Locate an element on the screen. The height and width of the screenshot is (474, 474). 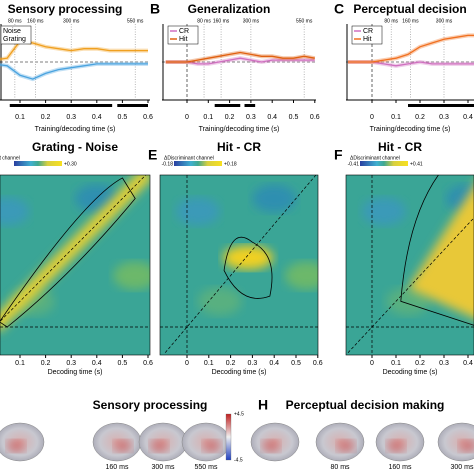
colorbar-min: -4.5 is located at coordinates (238, 460).